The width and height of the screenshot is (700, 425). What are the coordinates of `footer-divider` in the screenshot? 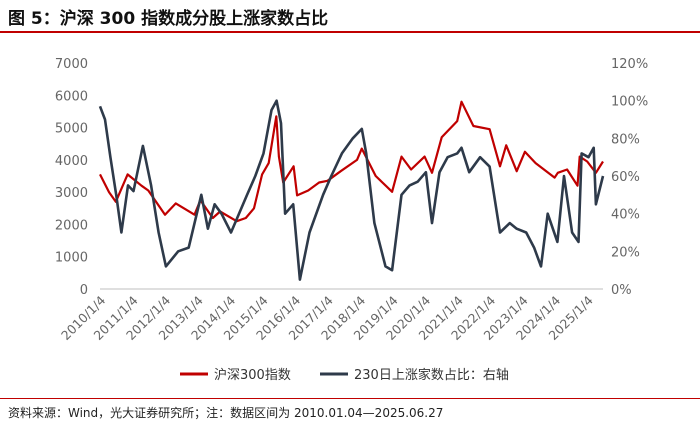 It's located at (350, 398).